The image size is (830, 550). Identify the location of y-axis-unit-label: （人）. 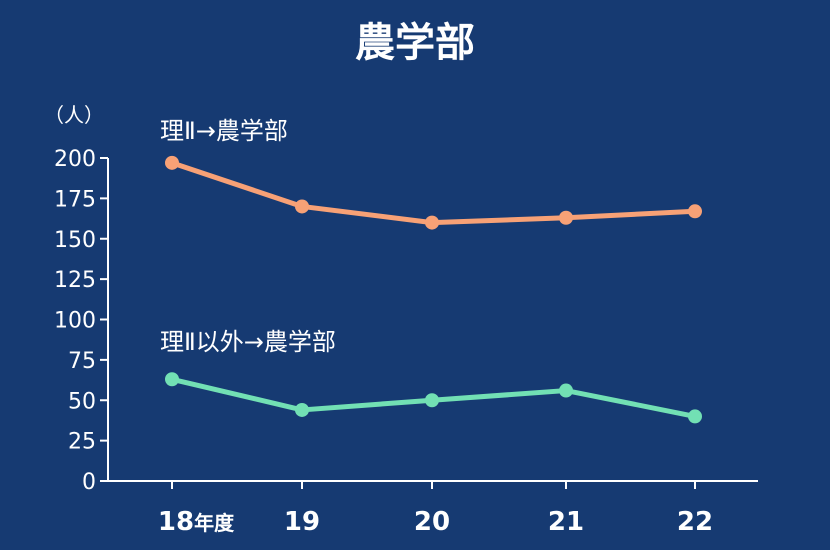
(74, 115).